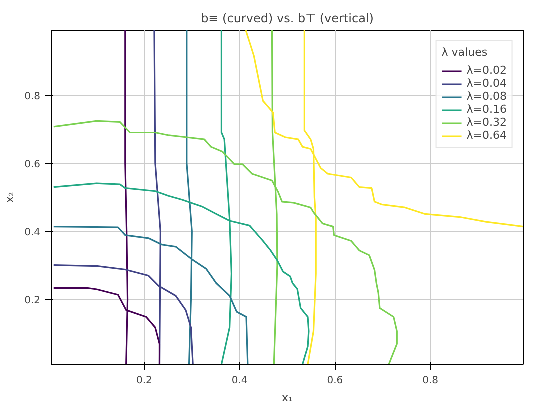  Describe the element at coordinates (32, 301) in the screenshot. I see `y-tick-label: 0.2` at that location.